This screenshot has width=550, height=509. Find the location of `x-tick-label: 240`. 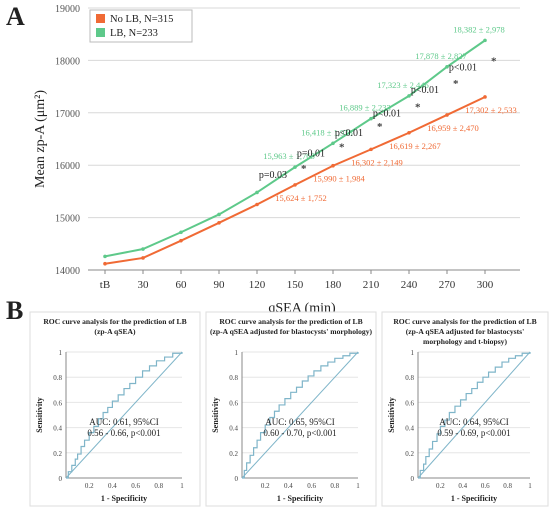

x-tick-label: 240 is located at coordinates (409, 285).